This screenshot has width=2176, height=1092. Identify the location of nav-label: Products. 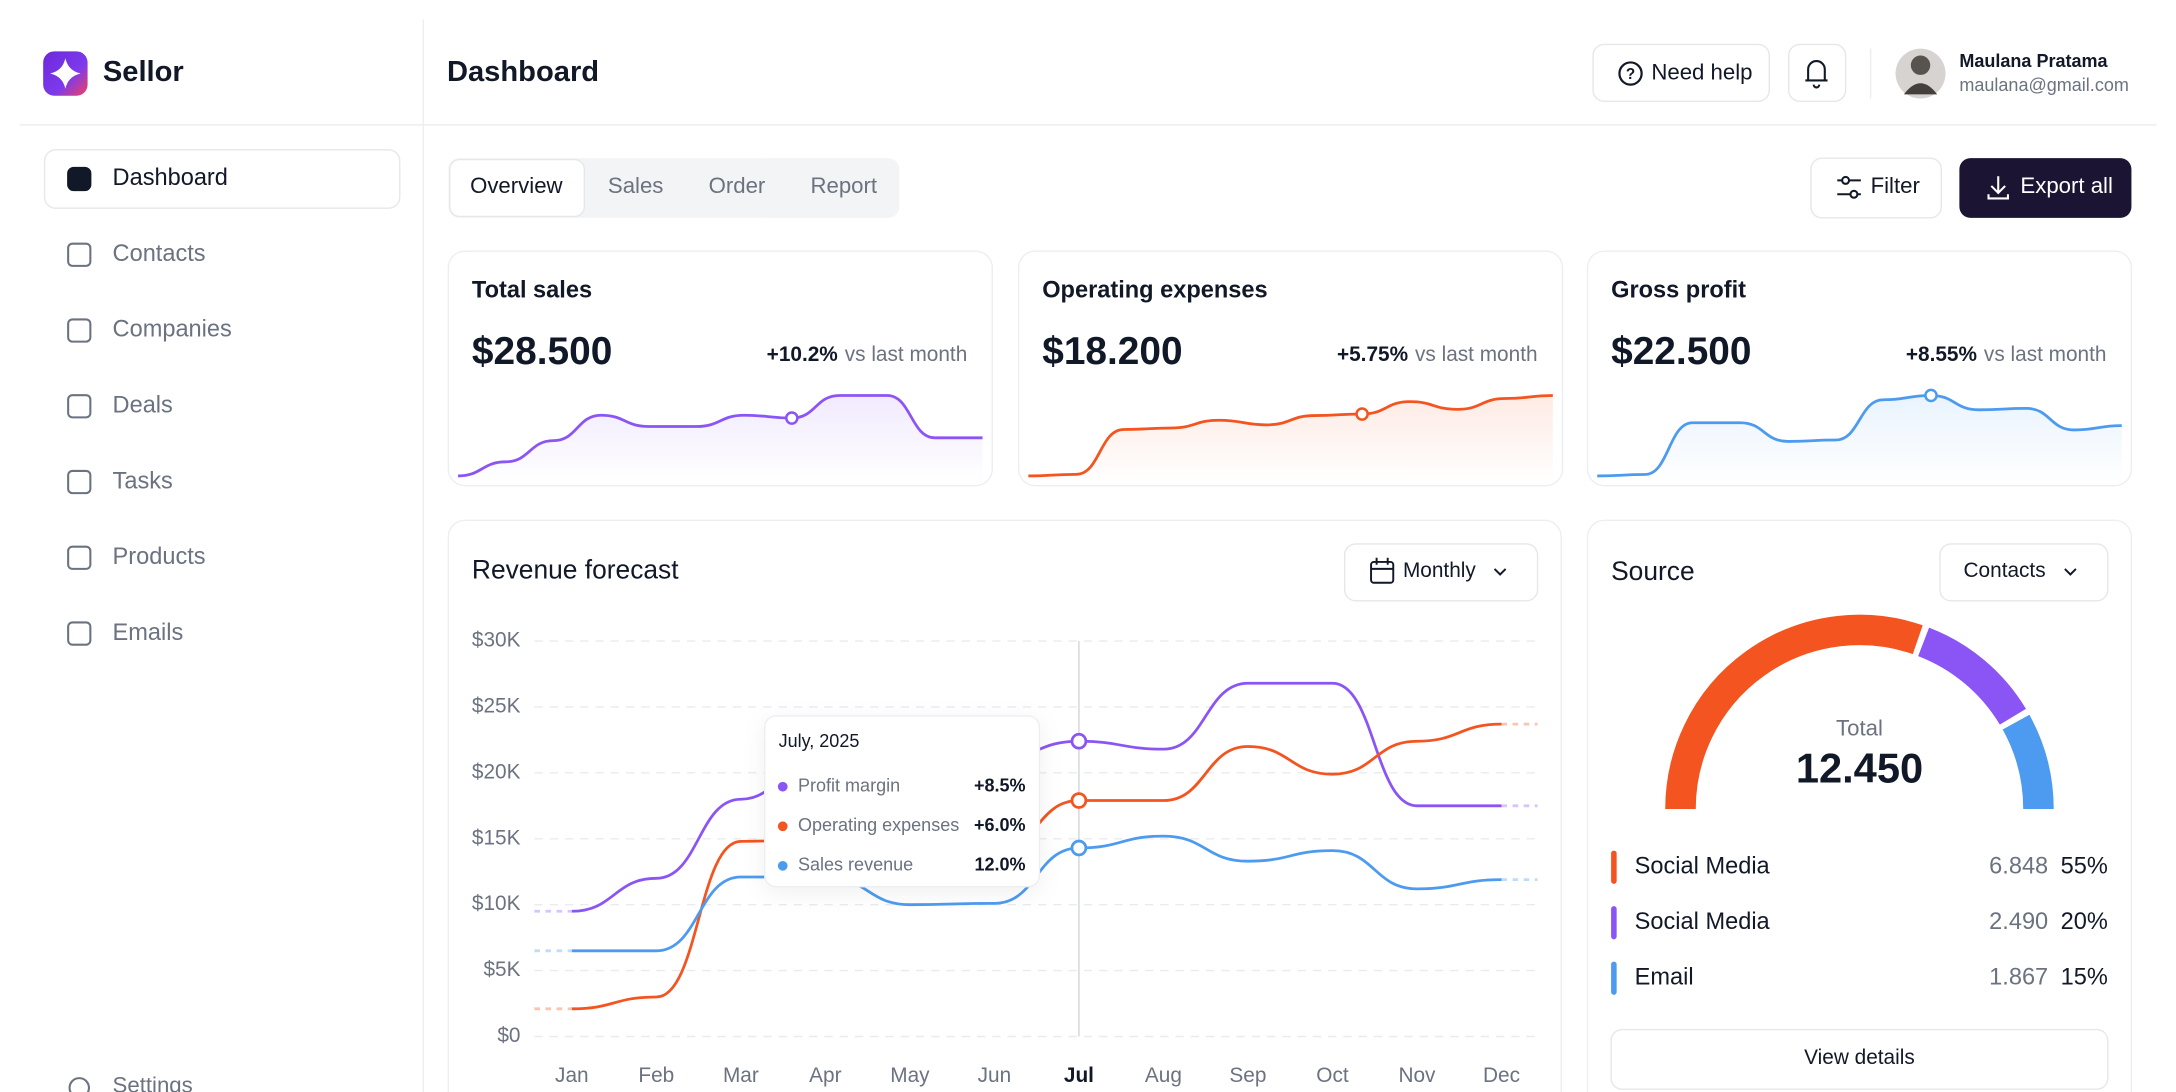
(159, 556).